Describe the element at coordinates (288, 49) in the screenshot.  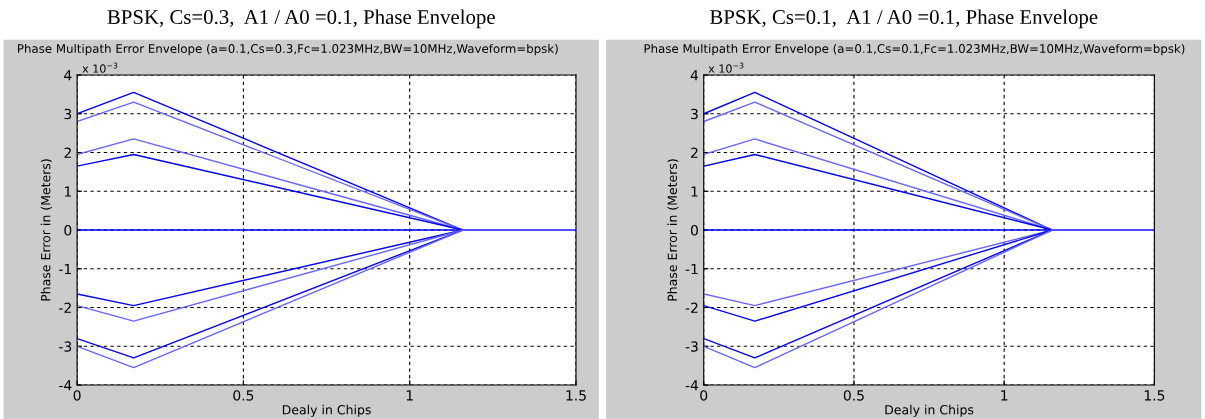
I see `chart-subtitle: Phase Multipath Error Envelope (a=0.1,Cs=0.3,Fc=1.023MHz,BW=10MHz,Waveform=bpsk)` at that location.